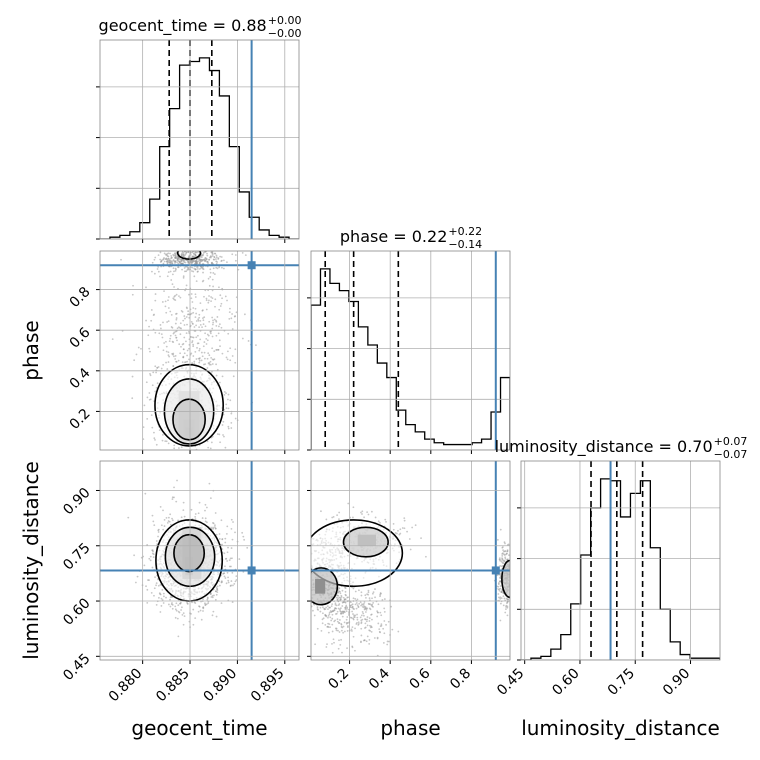 The width and height of the screenshot is (760, 760). I want to click on title-sup-geocent_time: +0.00, so click(285, 20).